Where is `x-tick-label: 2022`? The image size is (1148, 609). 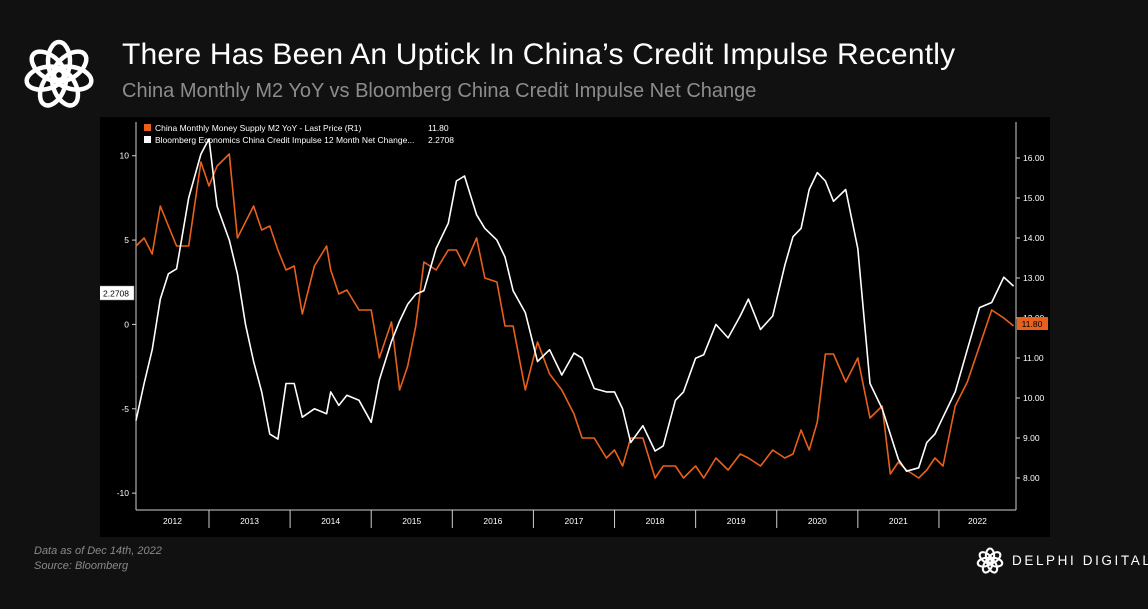 x-tick-label: 2022 is located at coordinates (977, 521).